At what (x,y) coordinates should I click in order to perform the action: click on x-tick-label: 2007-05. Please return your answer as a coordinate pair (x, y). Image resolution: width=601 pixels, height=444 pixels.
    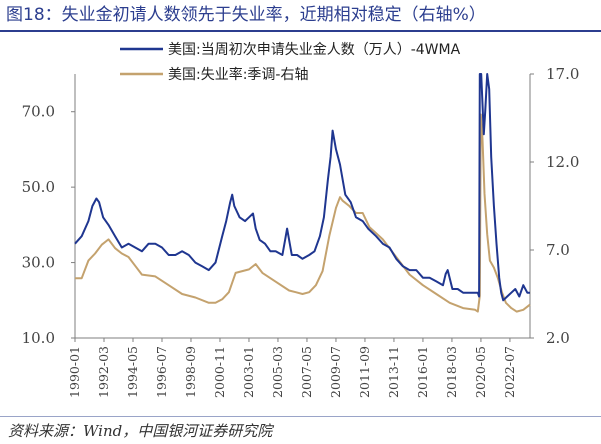
    Looking at the image, I should click on (306, 372).